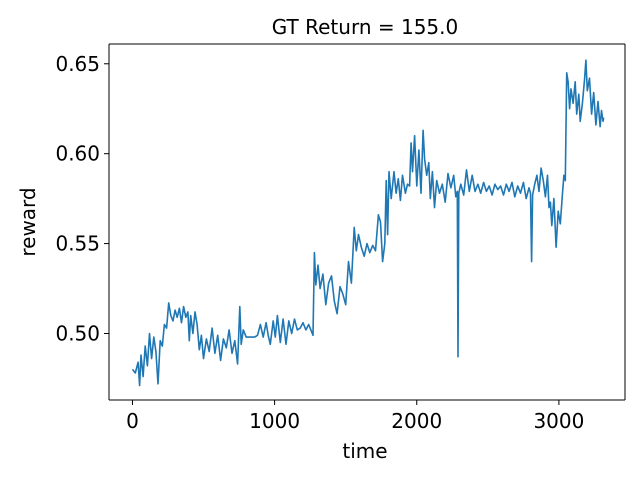 The height and width of the screenshot is (480, 640). What do you see at coordinates (77, 64) in the screenshot?
I see `y-tick-label: 0.65` at bounding box center [77, 64].